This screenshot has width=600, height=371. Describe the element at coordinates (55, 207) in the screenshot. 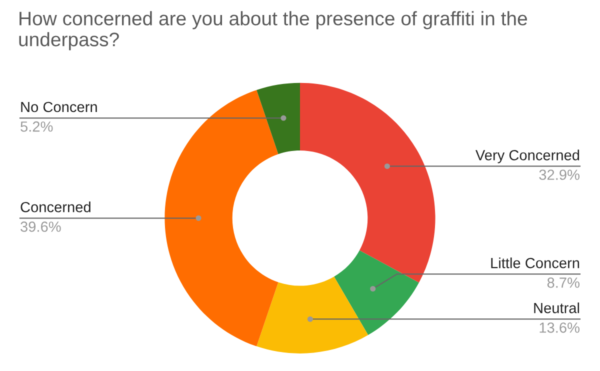

I see `slice-label: Concerned` at that location.